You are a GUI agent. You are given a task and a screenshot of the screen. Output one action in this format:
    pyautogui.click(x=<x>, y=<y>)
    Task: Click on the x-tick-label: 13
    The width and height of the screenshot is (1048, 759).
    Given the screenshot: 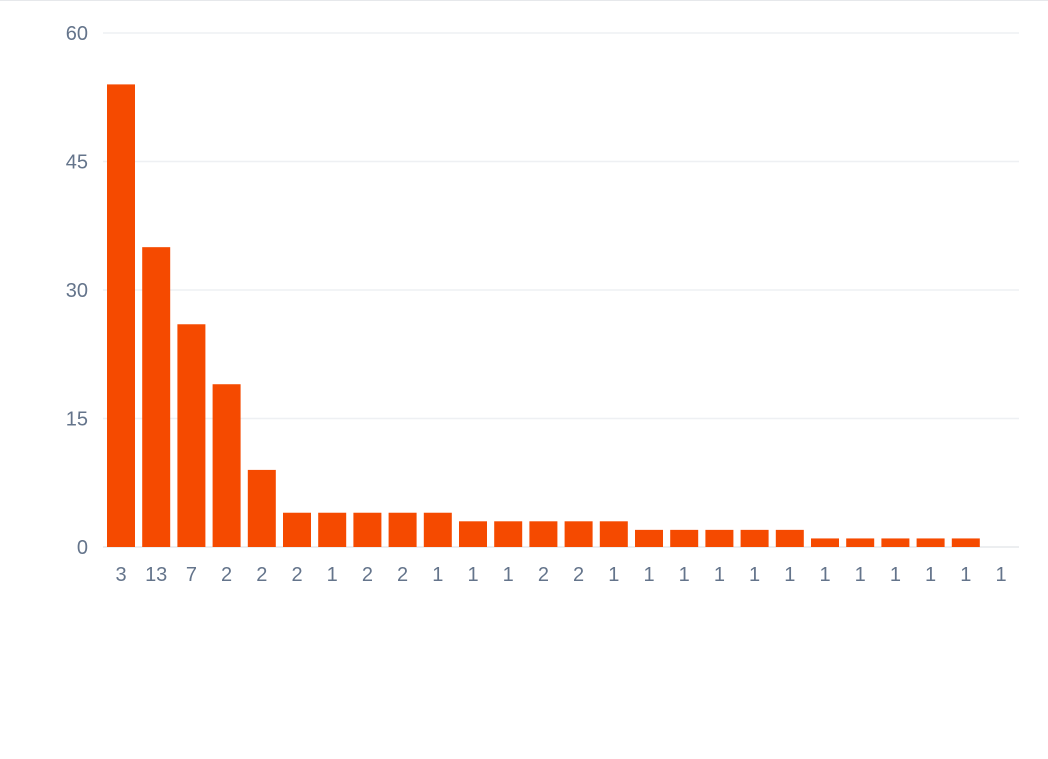 What is the action you would take?
    pyautogui.click(x=156, y=575)
    